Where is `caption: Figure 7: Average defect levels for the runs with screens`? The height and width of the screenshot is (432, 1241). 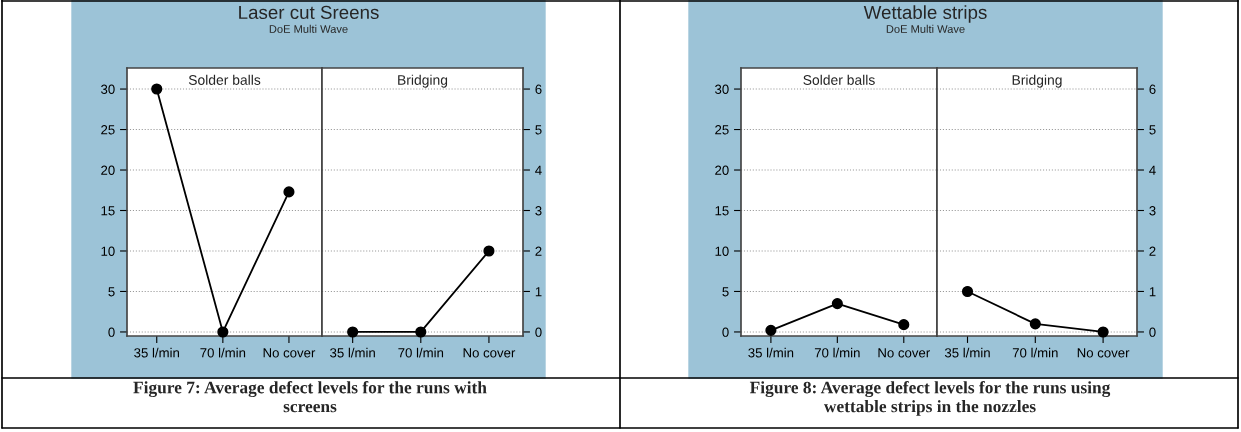
caption: Figure 7: Average defect levels for the runs with screens is located at coordinates (310, 397).